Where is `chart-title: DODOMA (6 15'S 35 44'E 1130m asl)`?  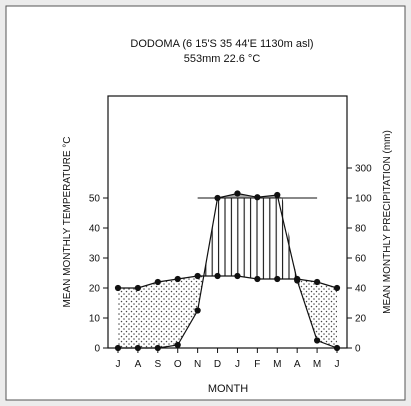
chart-title: DODOMA (6 15'S 35 44'E 1130m asl) is located at coordinates (221, 44).